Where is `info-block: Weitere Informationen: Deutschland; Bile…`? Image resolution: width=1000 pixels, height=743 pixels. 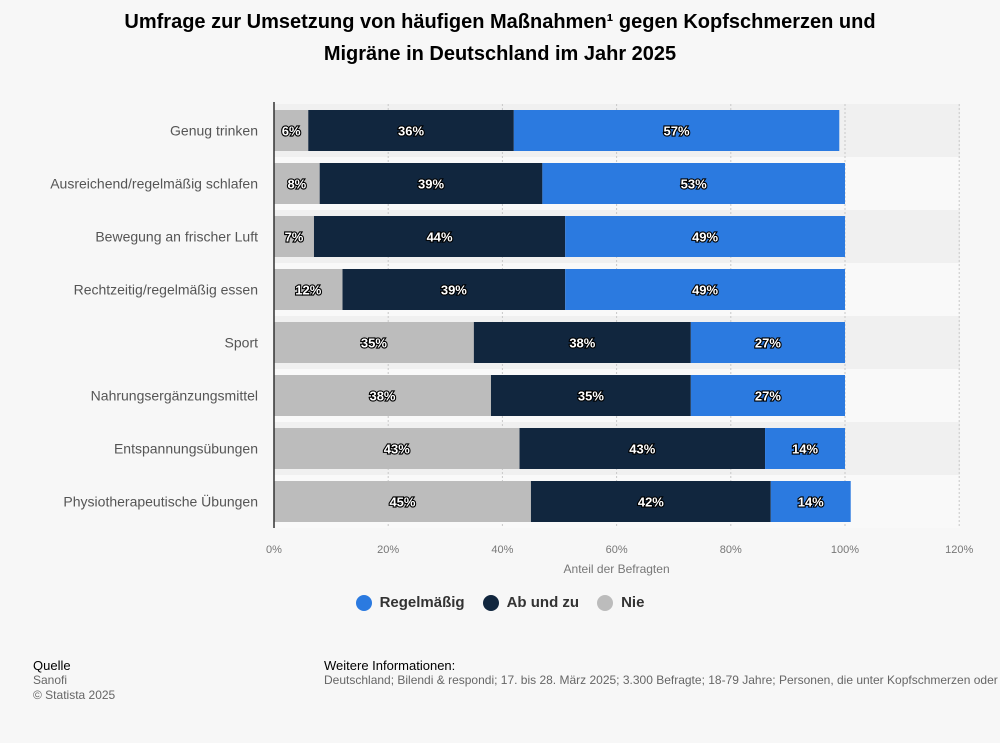 info-block: Weitere Informationen: Deutschland; Bile… is located at coordinates (662, 673).